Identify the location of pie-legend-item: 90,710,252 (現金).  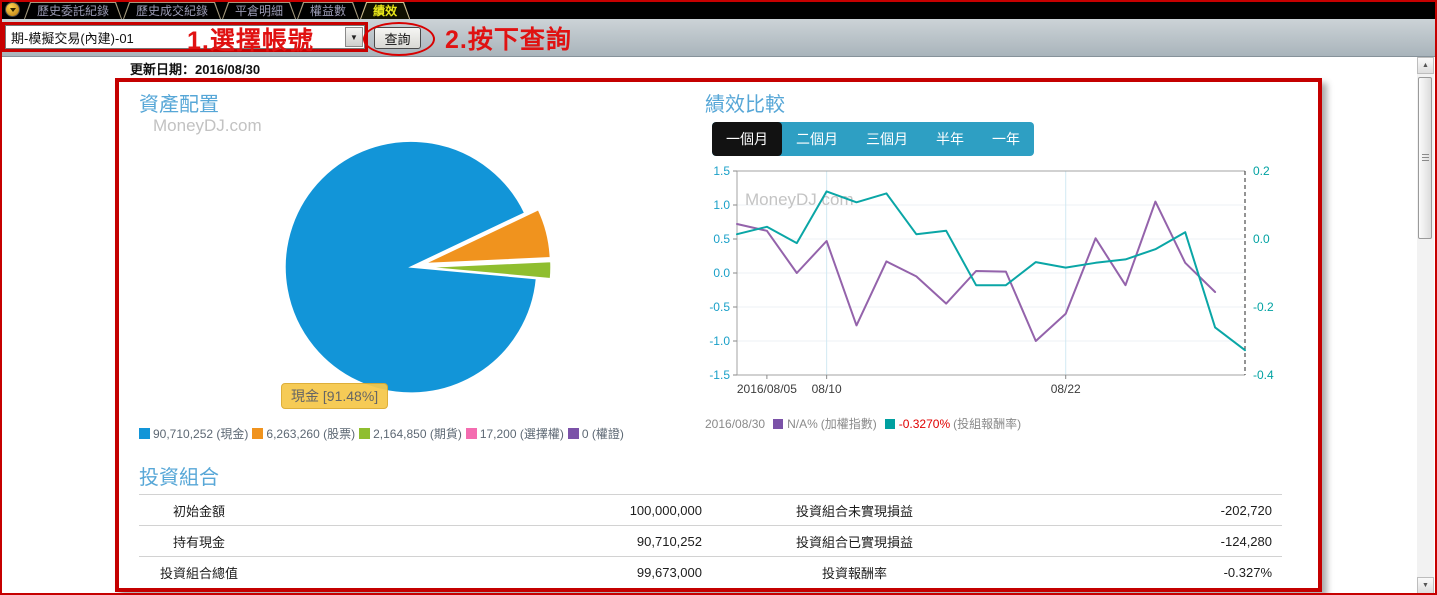
(193, 433).